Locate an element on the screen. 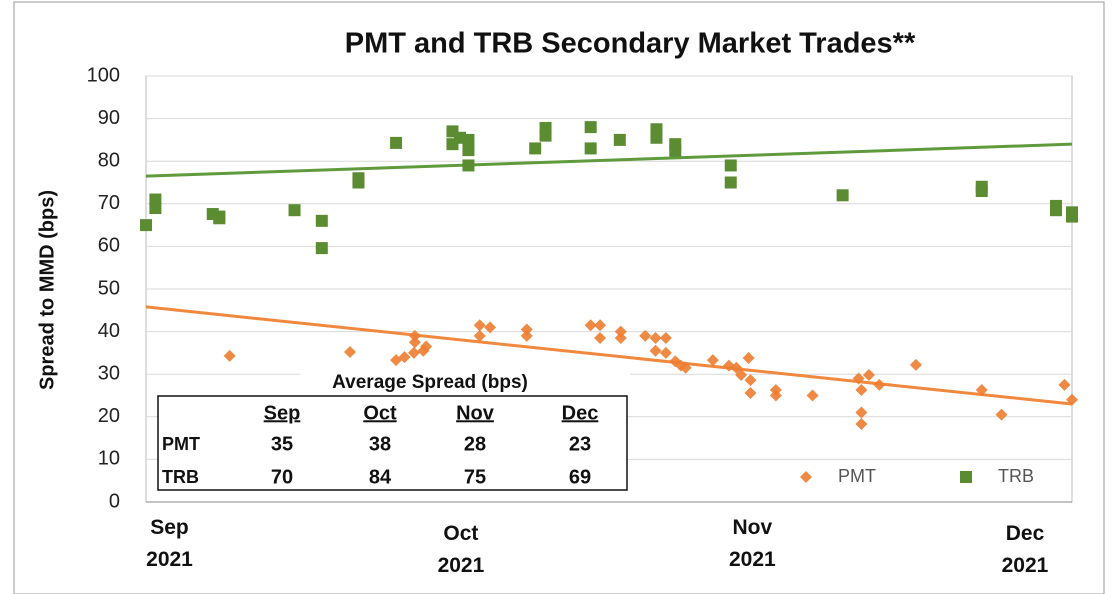 This screenshot has height=594, width=1112. table-cell: 35 is located at coordinates (282, 444).